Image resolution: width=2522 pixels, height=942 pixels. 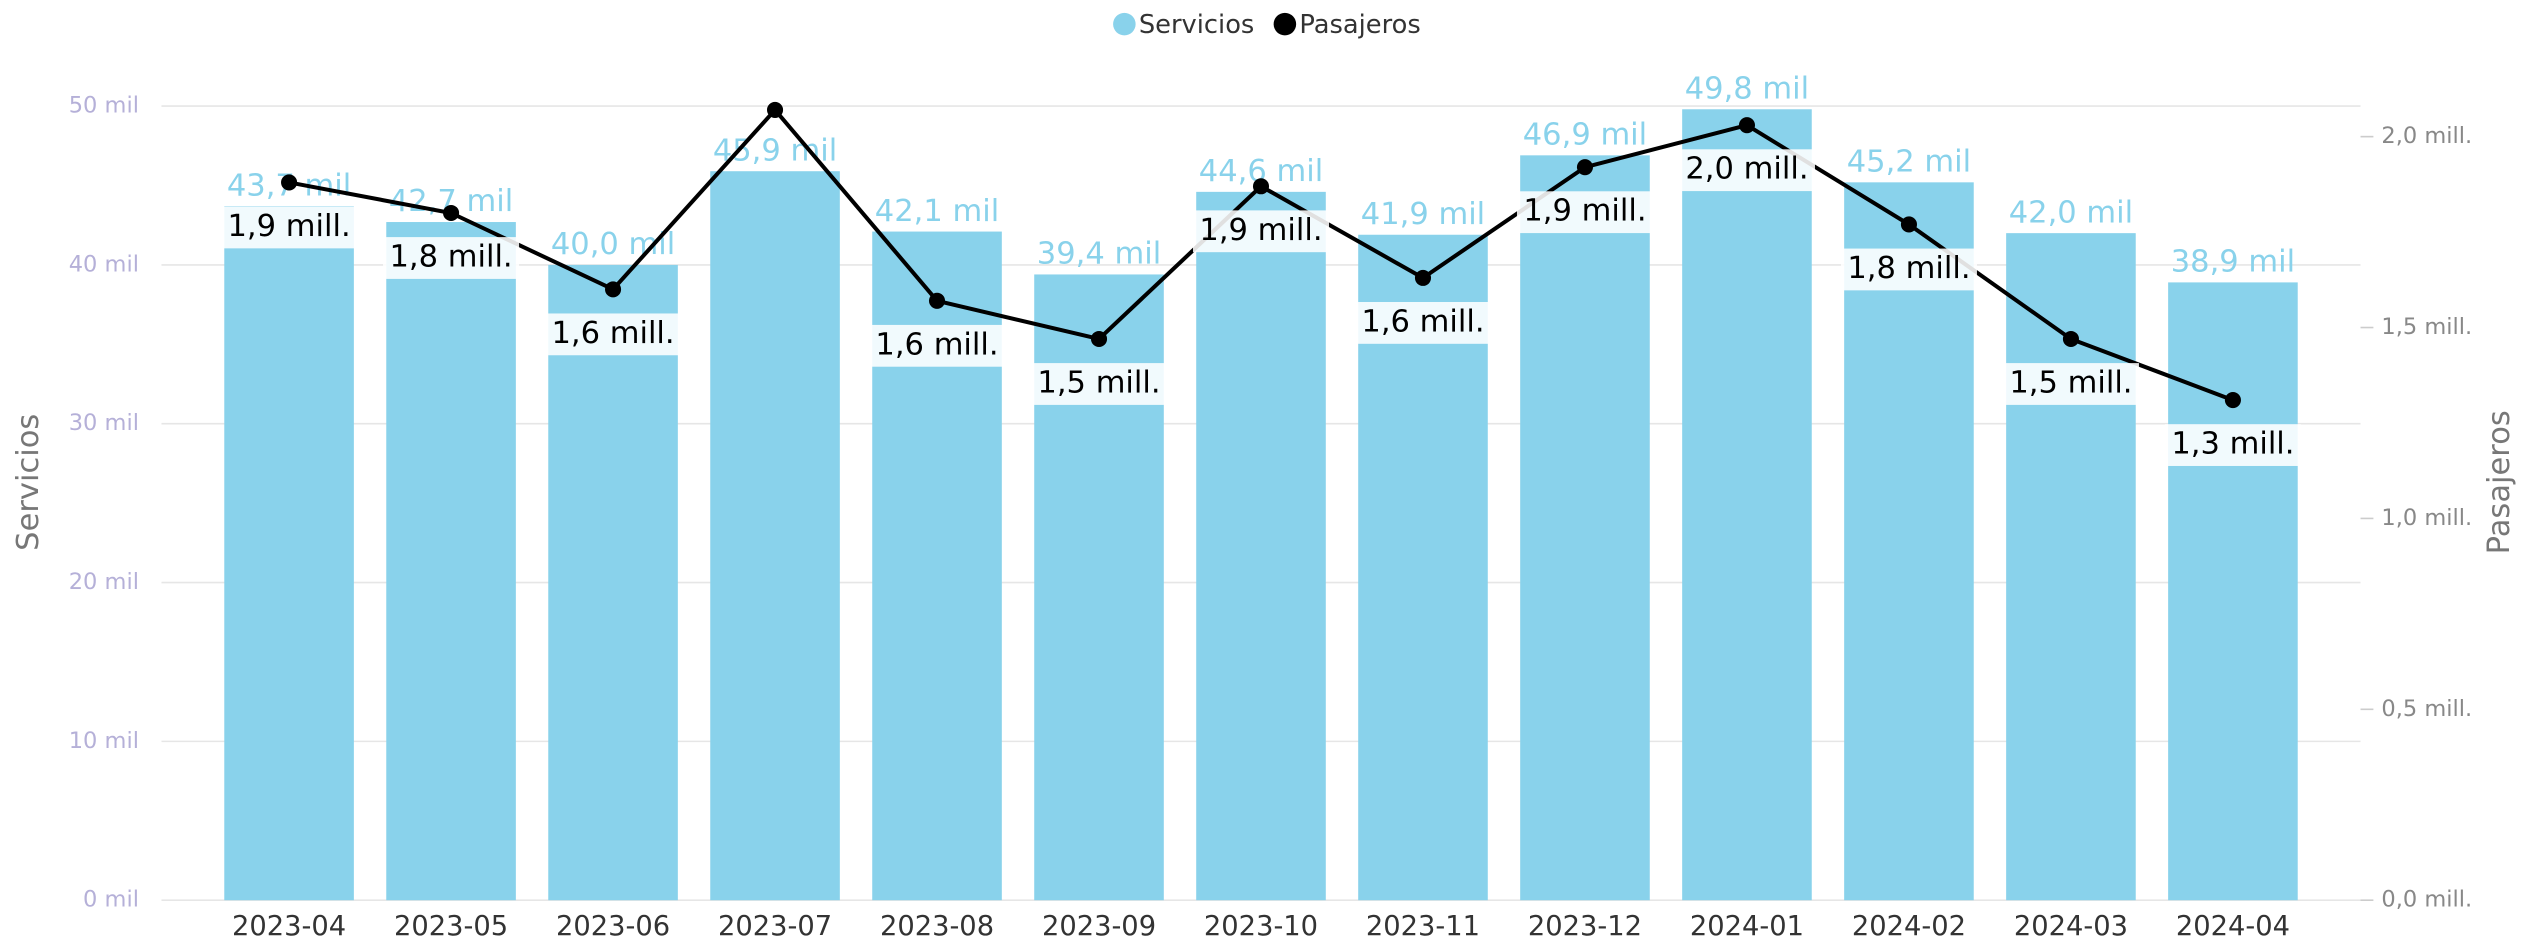 What do you see at coordinates (1585, 926) in the screenshot?
I see `x-tick-label: 2023-12` at bounding box center [1585, 926].